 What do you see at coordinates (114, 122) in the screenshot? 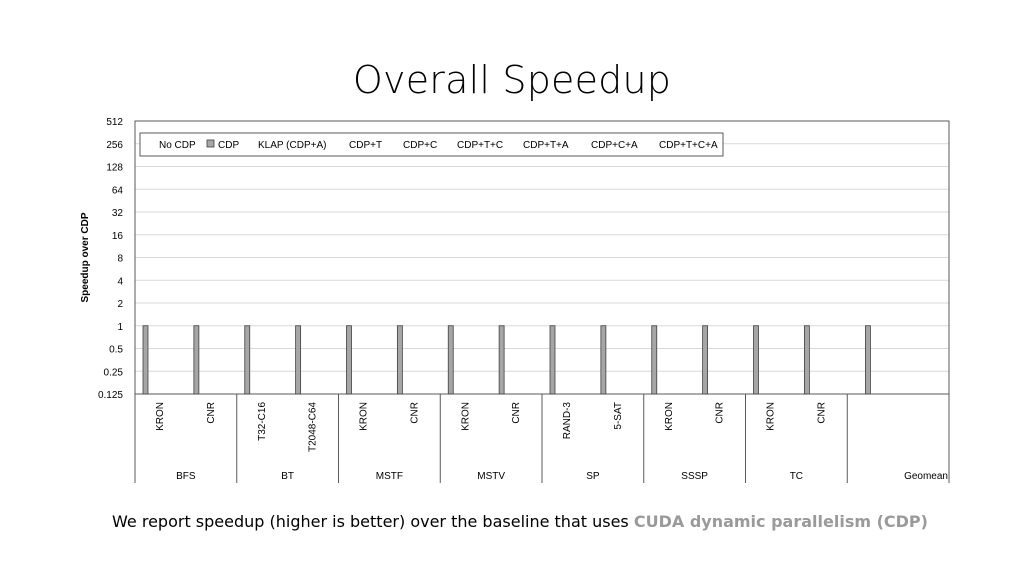
I see `y-tick-label: 512` at bounding box center [114, 122].